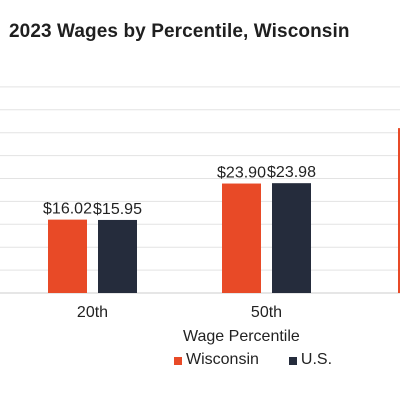 This screenshot has height=400, width=400. What do you see at coordinates (179, 191) in the screenshot?
I see `data-labels: $16.02$15.95$23.90$23.98$3` at bounding box center [179, 191].